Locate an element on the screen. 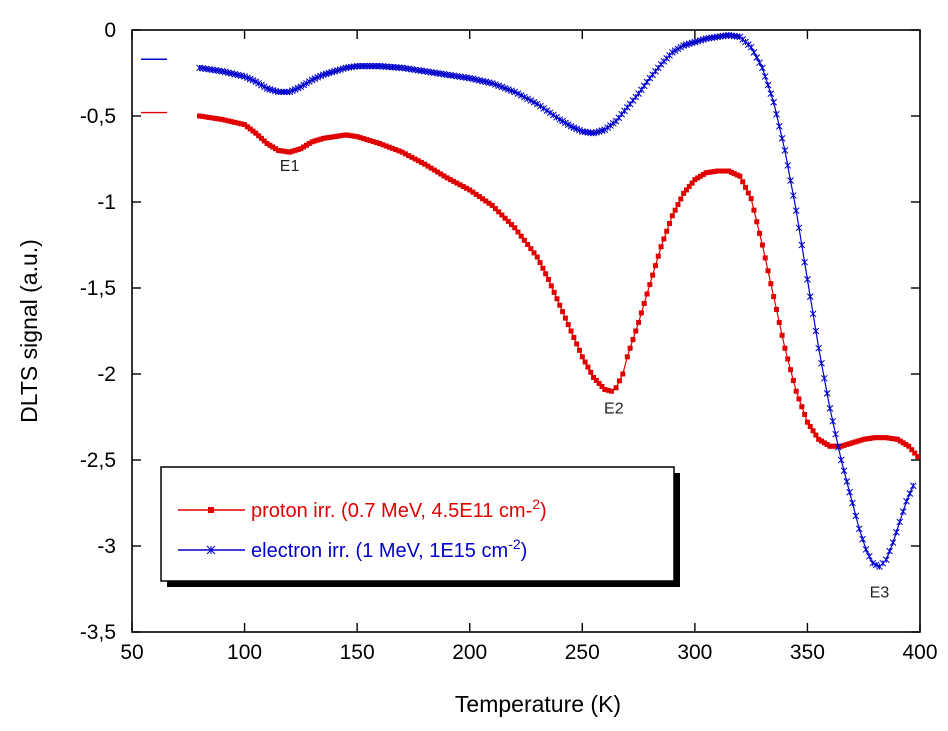  y-axis-title: DLTS signal (a.u.) is located at coordinates (29, 331).